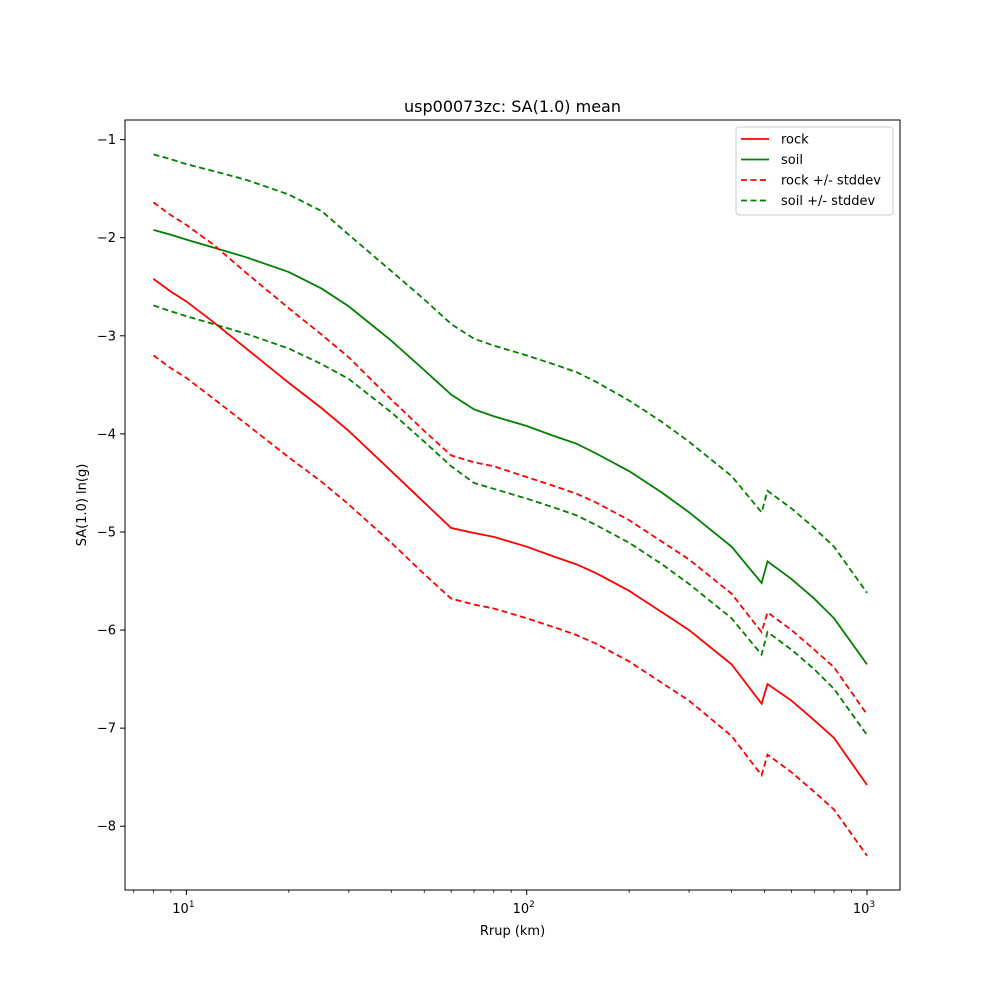 The width and height of the screenshot is (1000, 1000). I want to click on legend: rock soil rock +/- stddev soil +/- stddev, so click(814, 171).